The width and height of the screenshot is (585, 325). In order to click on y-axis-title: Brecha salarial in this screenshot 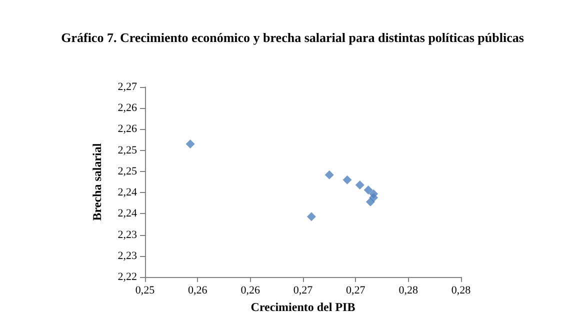, I will do `click(97, 181)`.